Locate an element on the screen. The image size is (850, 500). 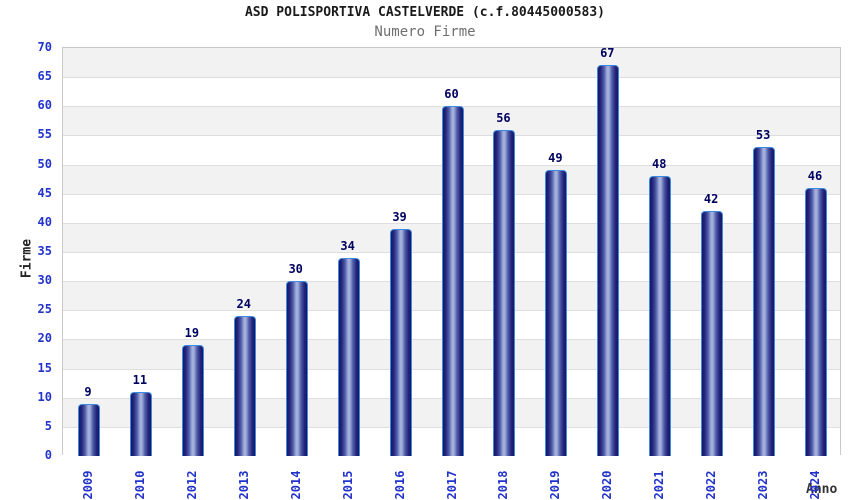
x-tick-label: 2020 is located at coordinates (607, 485).